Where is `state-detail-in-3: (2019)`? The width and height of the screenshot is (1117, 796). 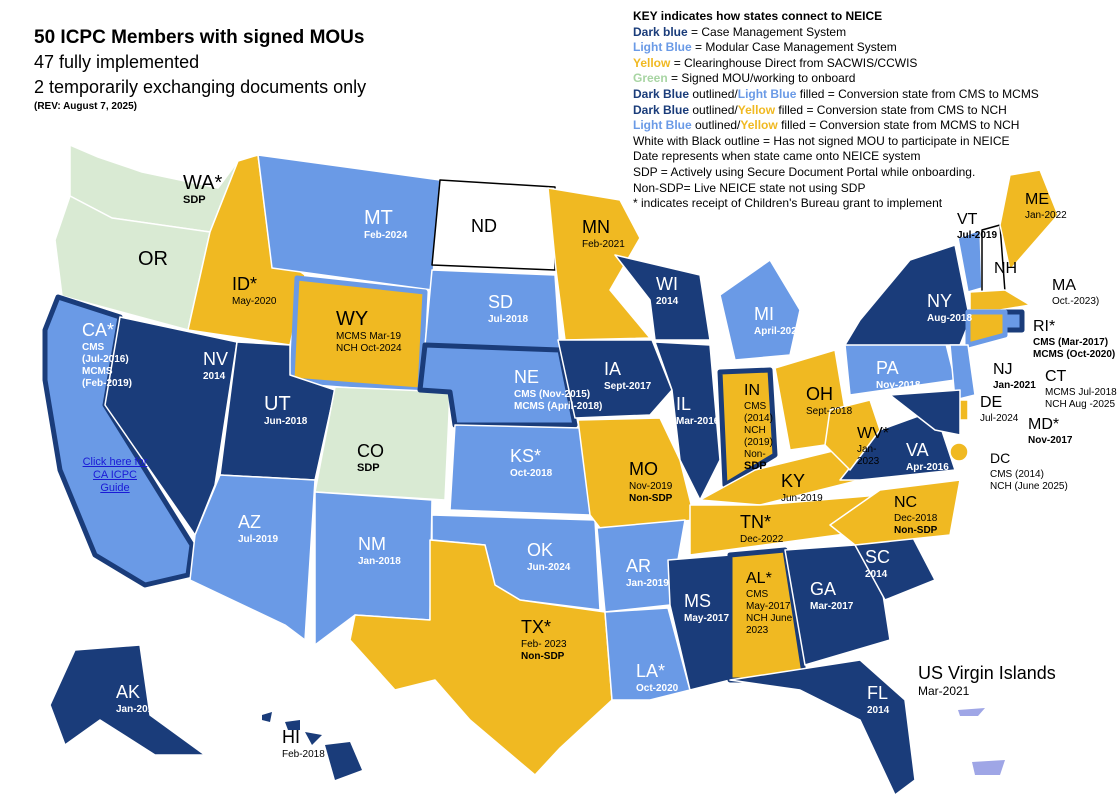 state-detail-in-3: (2019) is located at coordinates (758, 442).